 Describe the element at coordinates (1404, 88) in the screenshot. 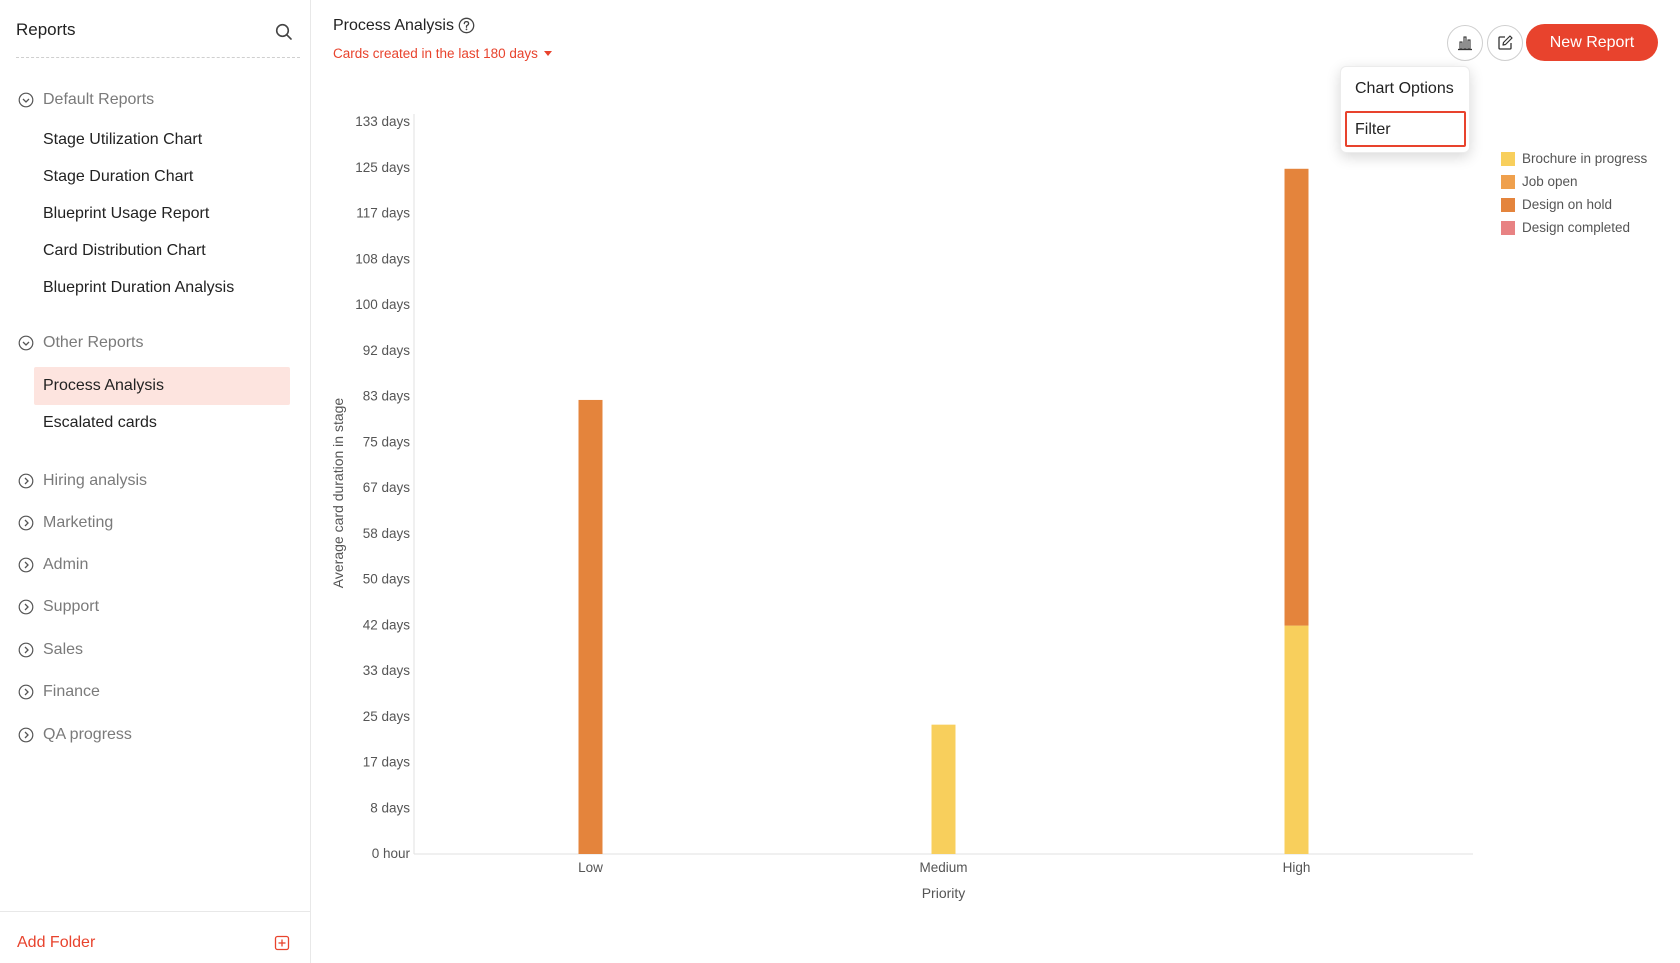

I see `menu-item-chart-options: Chart Options` at that location.